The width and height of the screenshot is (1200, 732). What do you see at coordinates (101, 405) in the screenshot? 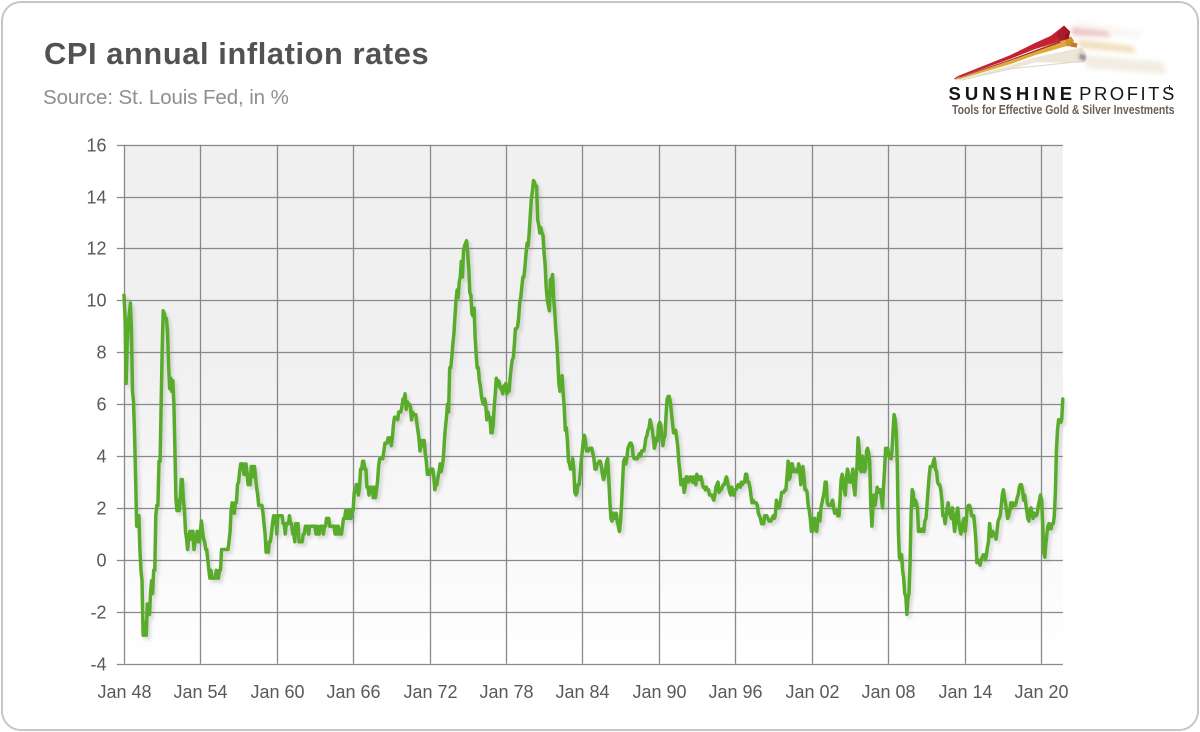
I see `svg-text: 6` at bounding box center [101, 405].